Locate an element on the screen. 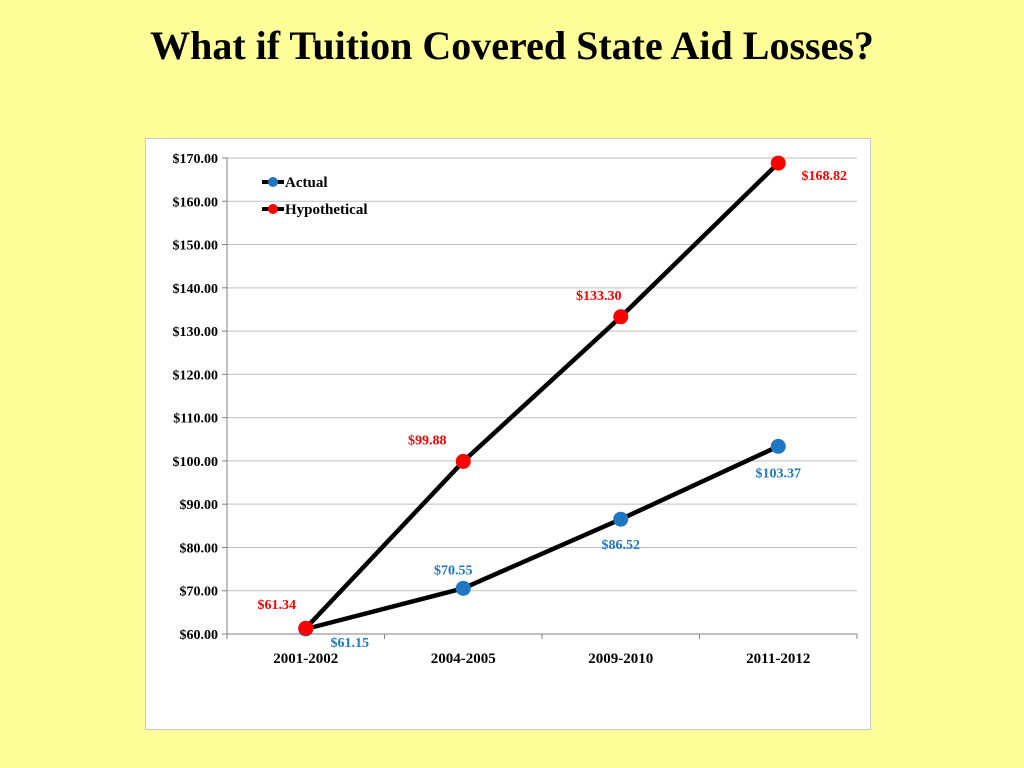  data-label-actual: $70.55 is located at coordinates (453, 570).